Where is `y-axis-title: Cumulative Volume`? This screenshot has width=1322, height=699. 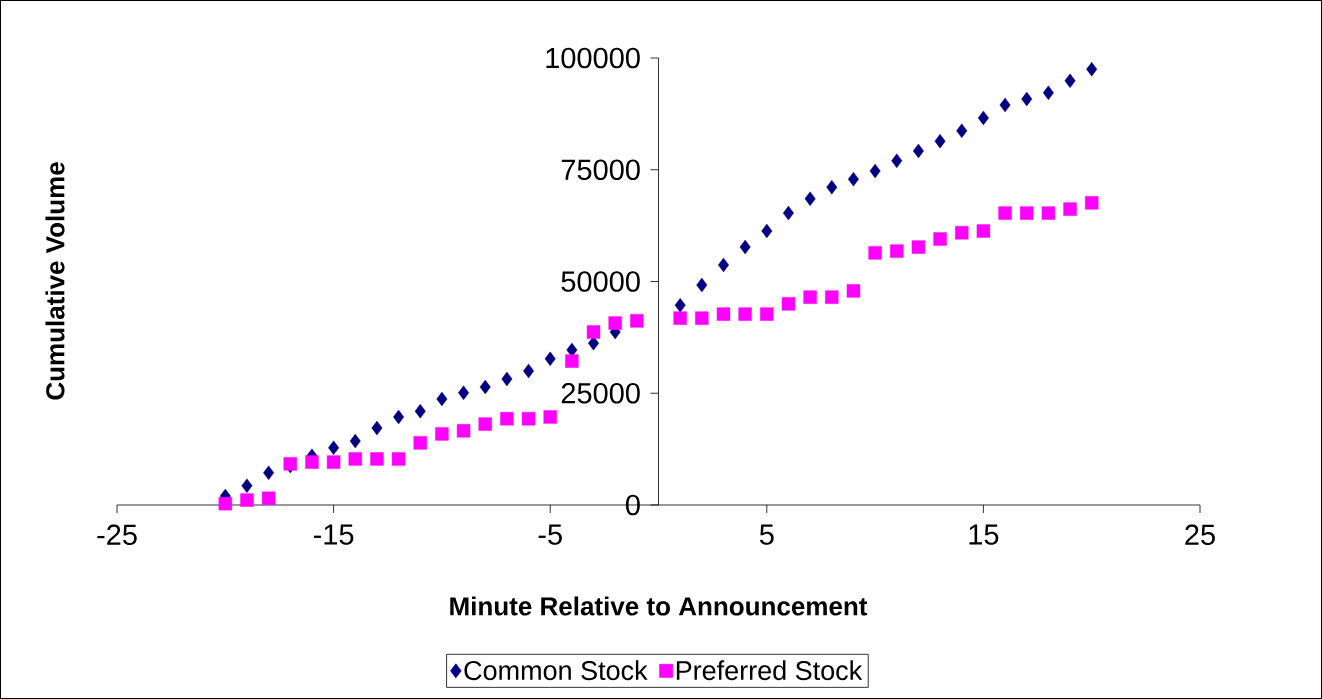
y-axis-title: Cumulative Volume is located at coordinates (55, 281).